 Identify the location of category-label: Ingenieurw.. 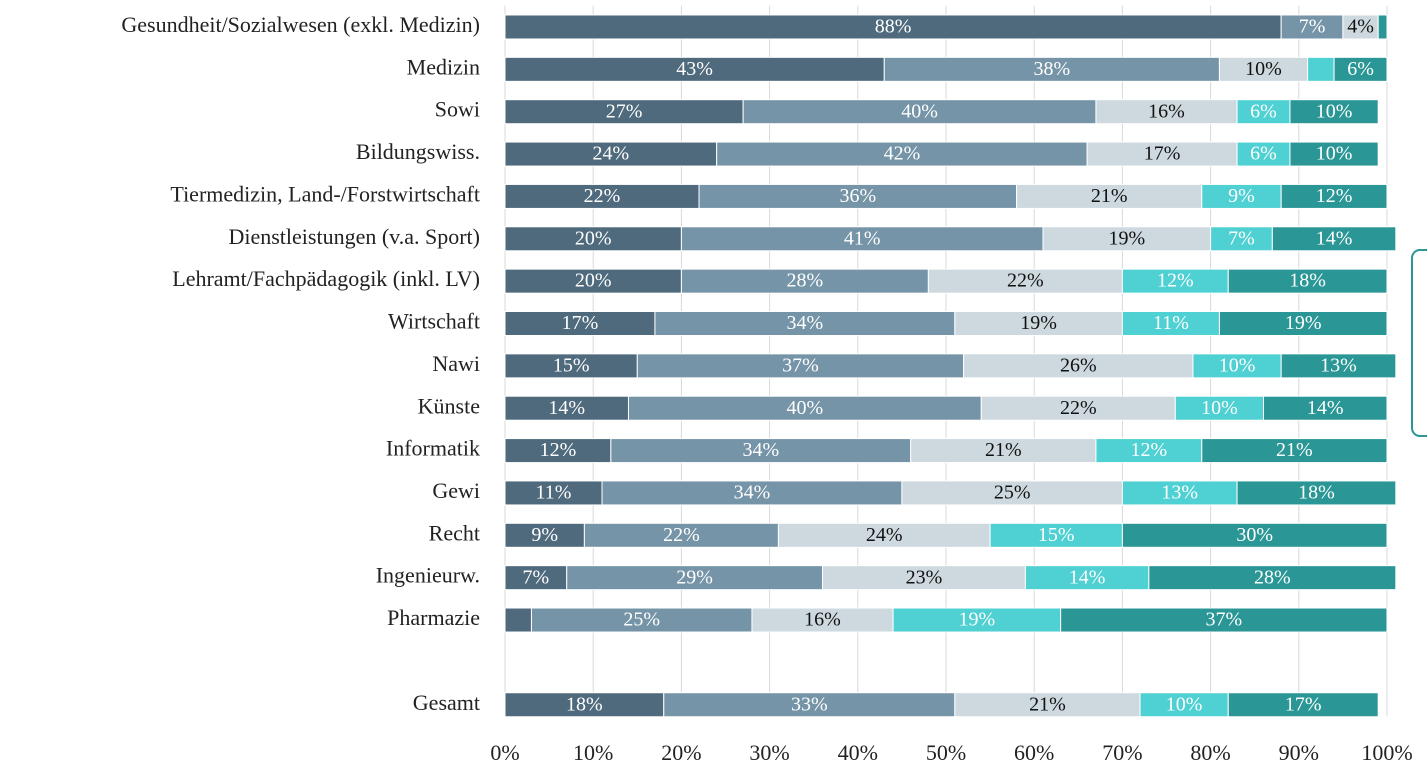
(428, 575).